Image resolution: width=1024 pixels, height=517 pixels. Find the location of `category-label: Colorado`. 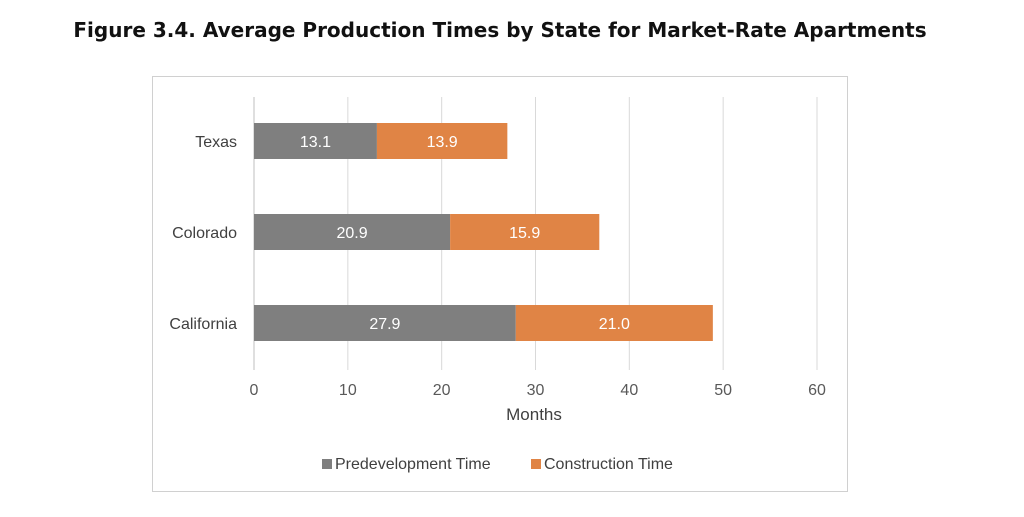

category-label: Colorado is located at coordinates (204, 233).